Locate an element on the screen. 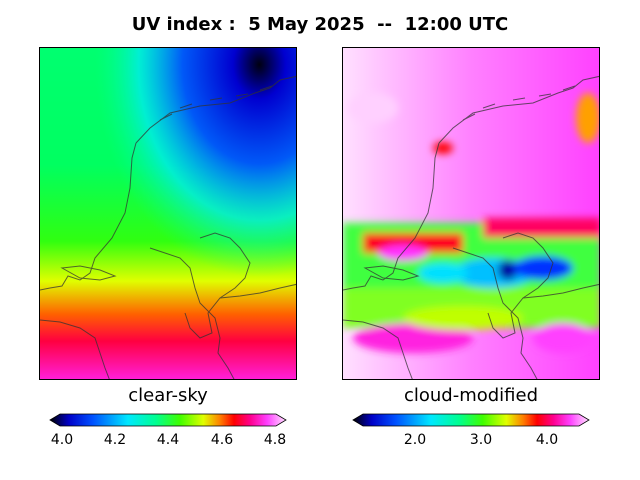 The image size is (640, 480). cbar2-tick: 2.0 is located at coordinates (415, 440).